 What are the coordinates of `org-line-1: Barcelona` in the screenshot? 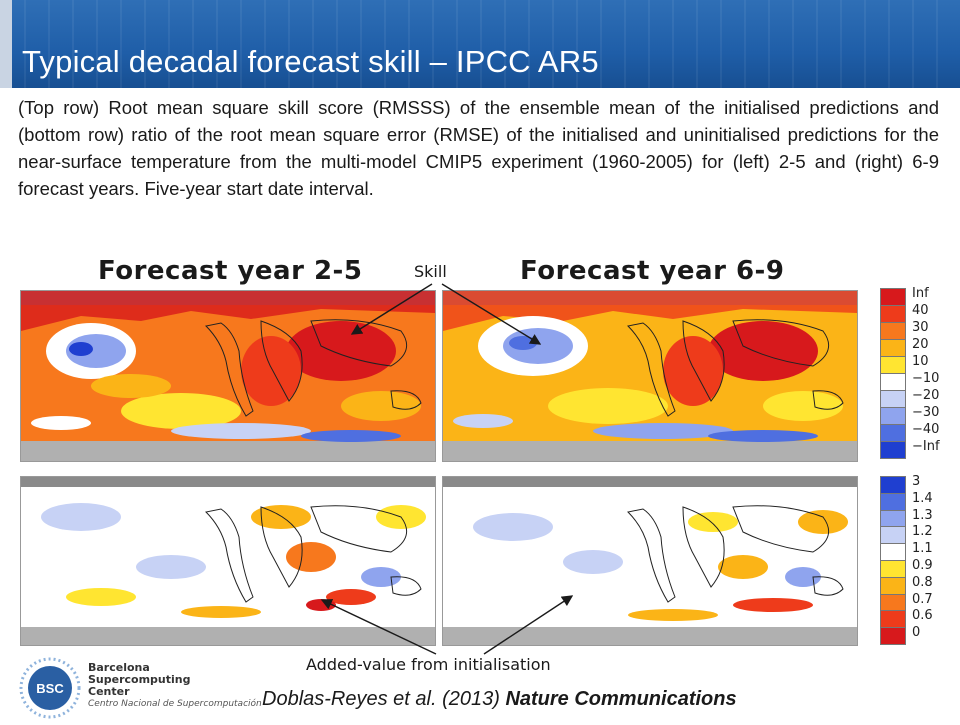 It's located at (119, 667).